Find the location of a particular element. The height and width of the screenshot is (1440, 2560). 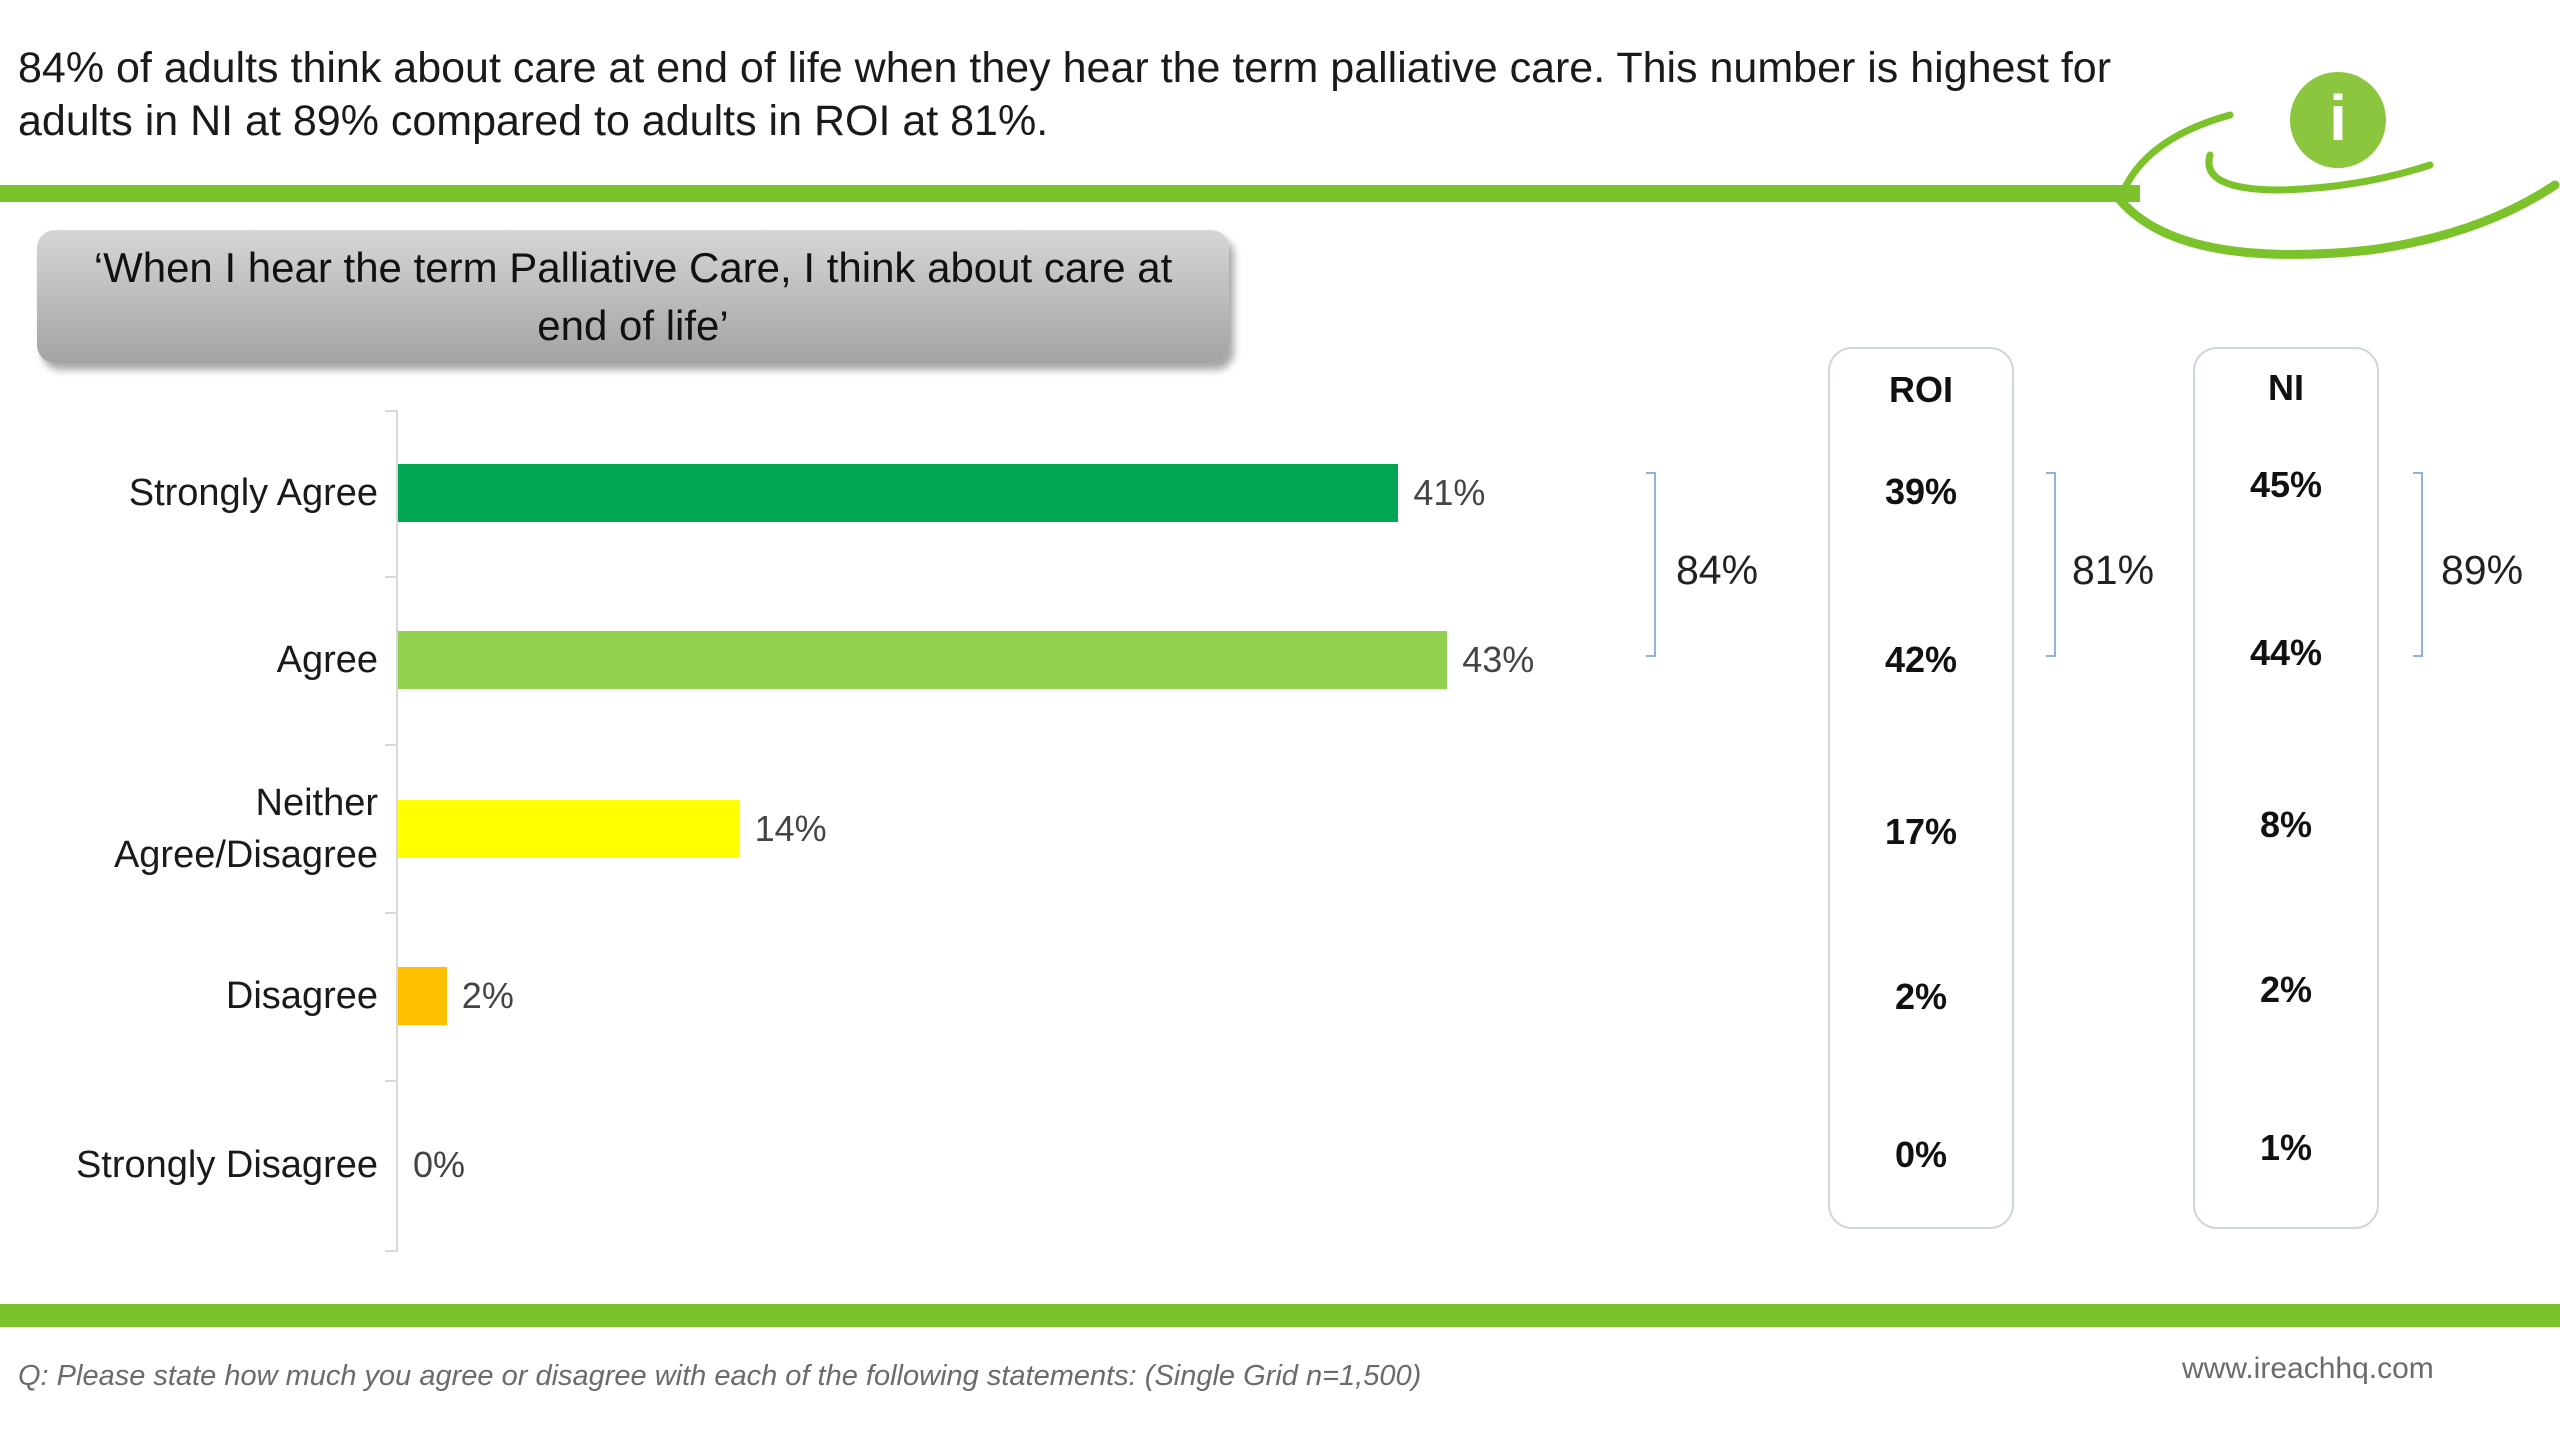

bar-value-label: 41% is located at coordinates (1449, 492).